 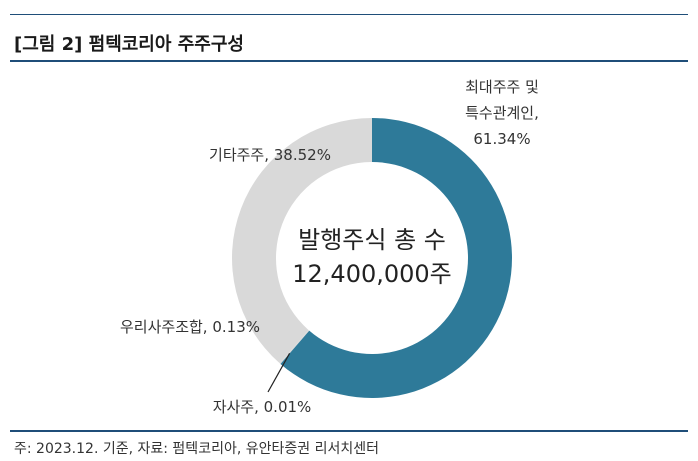 What do you see at coordinates (262, 407) in the screenshot?
I see `slice-label-2: 자사주, 0.01%` at bounding box center [262, 407].